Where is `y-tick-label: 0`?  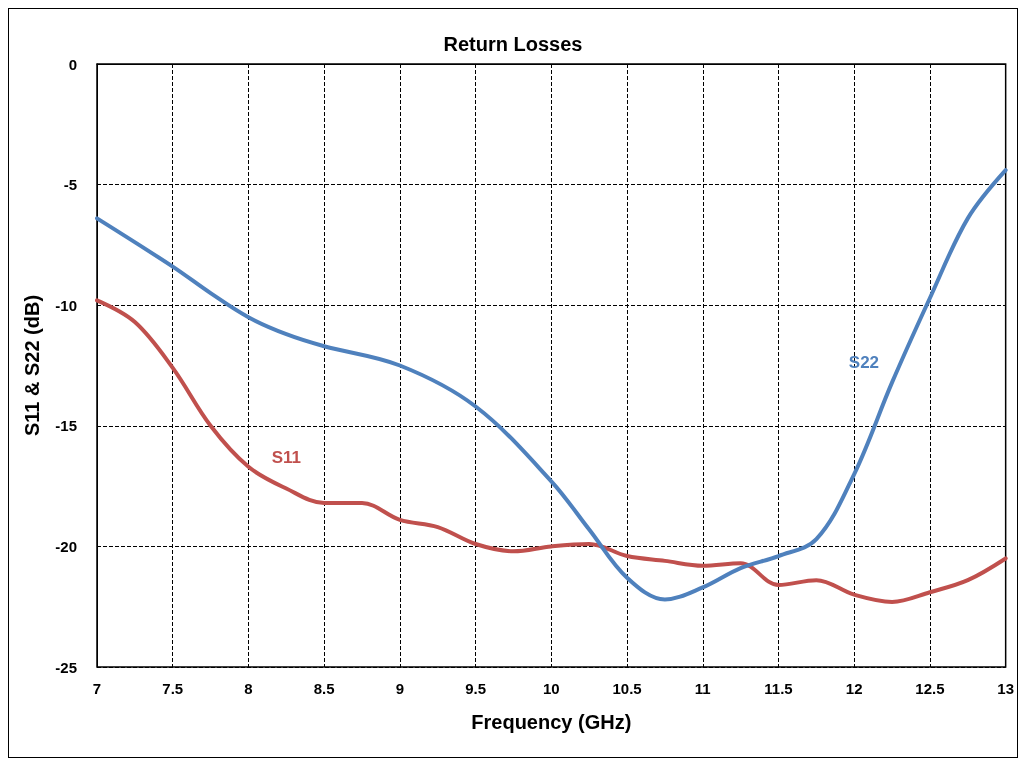
y-tick-label: 0 is located at coordinates (72, 64).